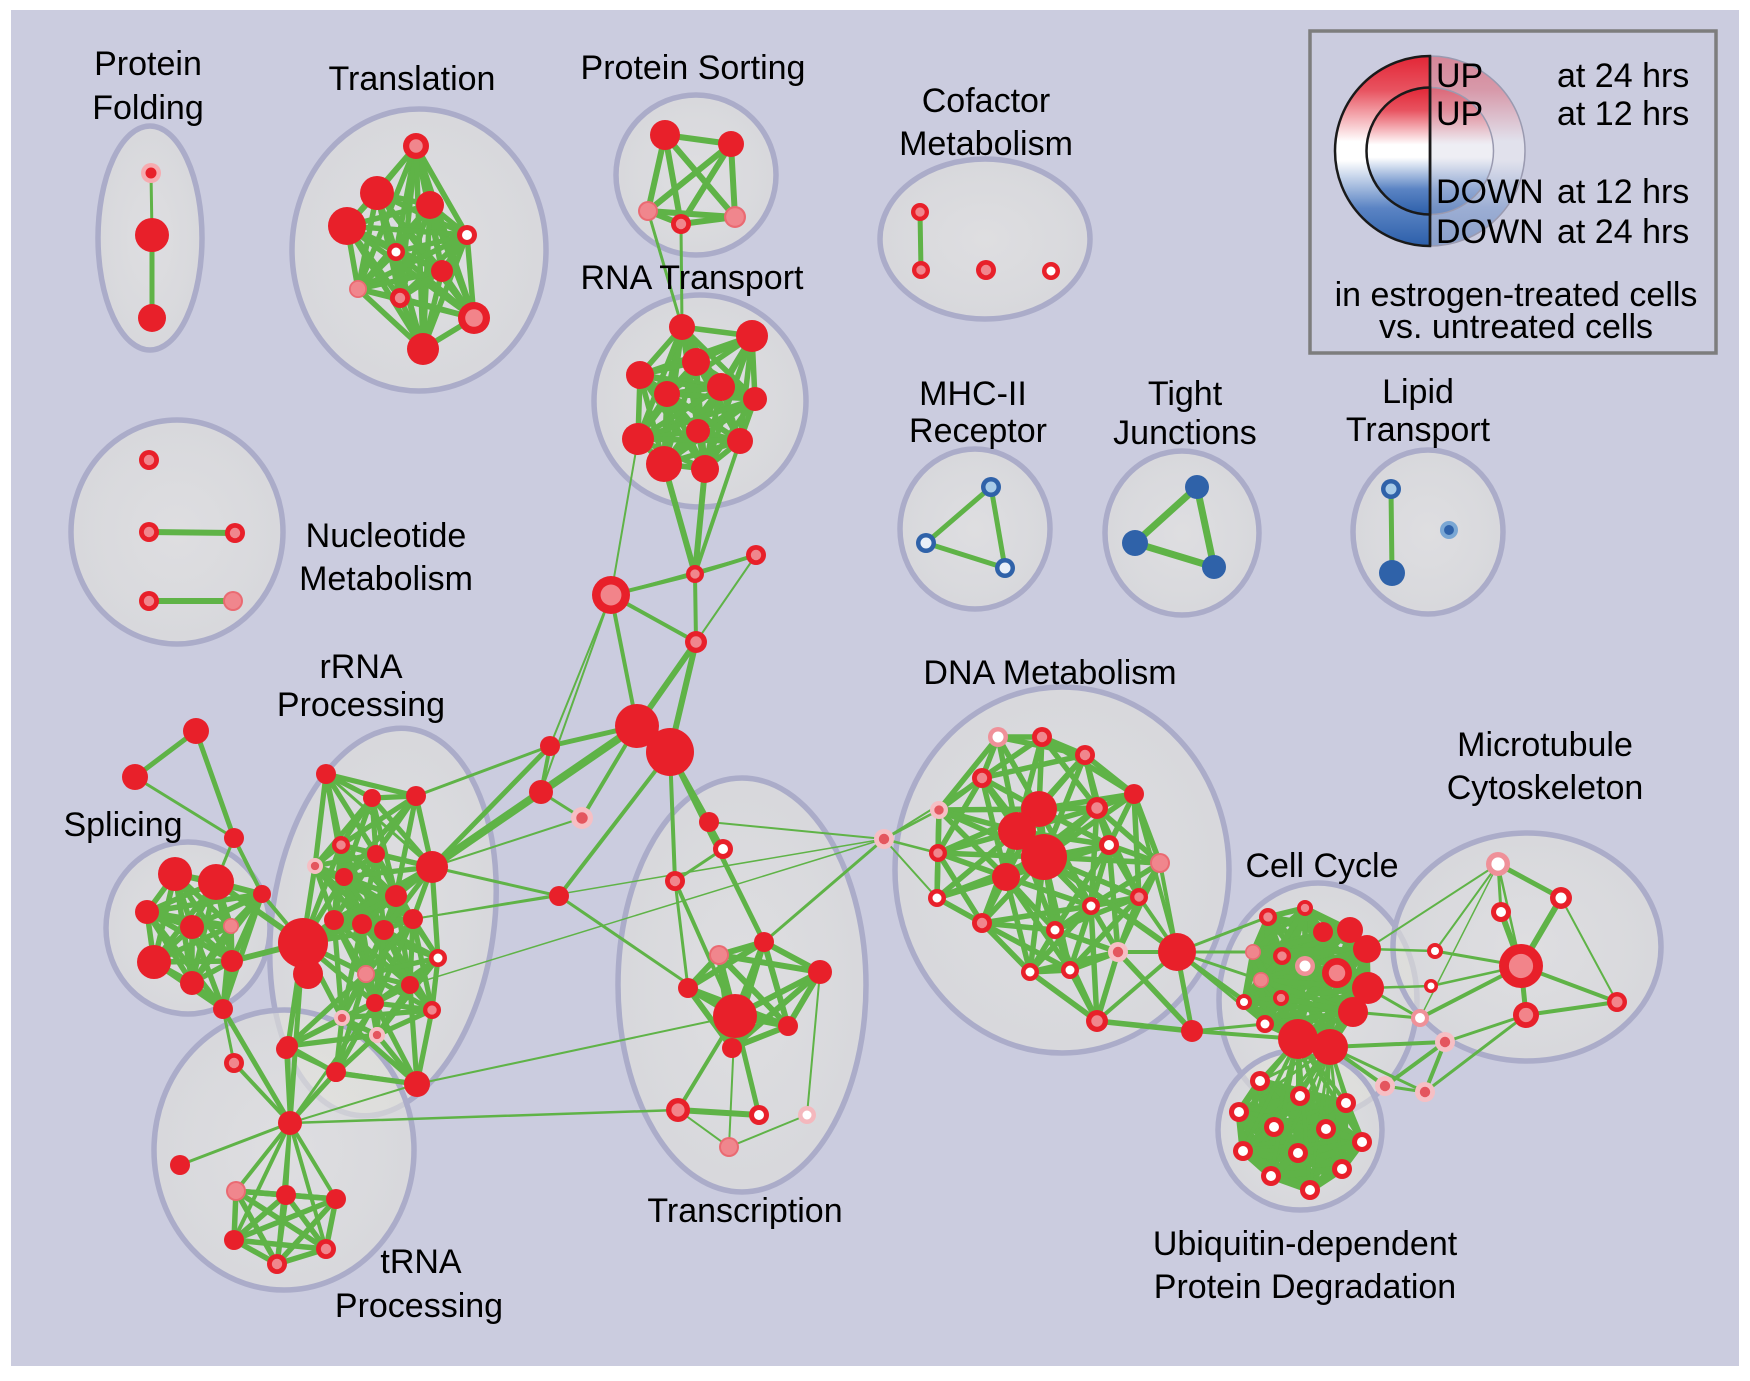  What do you see at coordinates (1418, 430) in the screenshot?
I see `svg-text: Transport` at bounding box center [1418, 430].